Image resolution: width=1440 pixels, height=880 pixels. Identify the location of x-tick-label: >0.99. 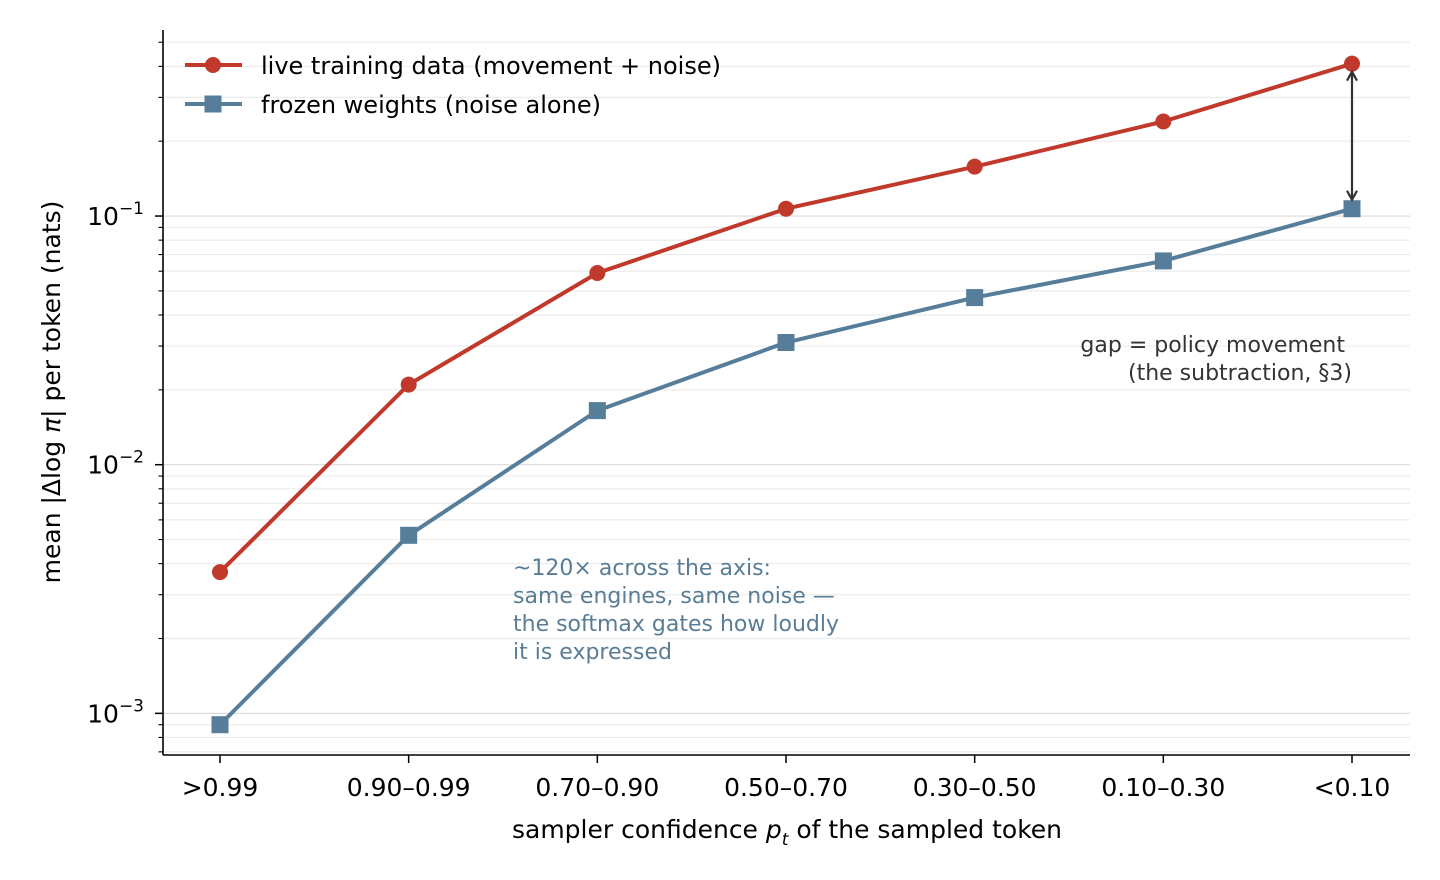
(220, 787).